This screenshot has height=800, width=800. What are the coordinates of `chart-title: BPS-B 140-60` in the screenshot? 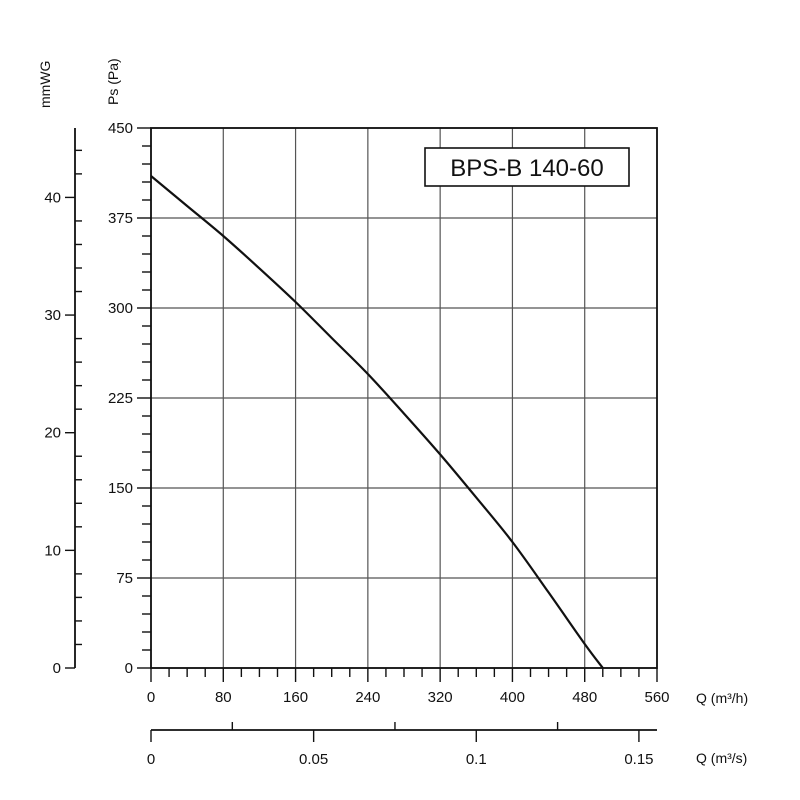 It's located at (526, 168).